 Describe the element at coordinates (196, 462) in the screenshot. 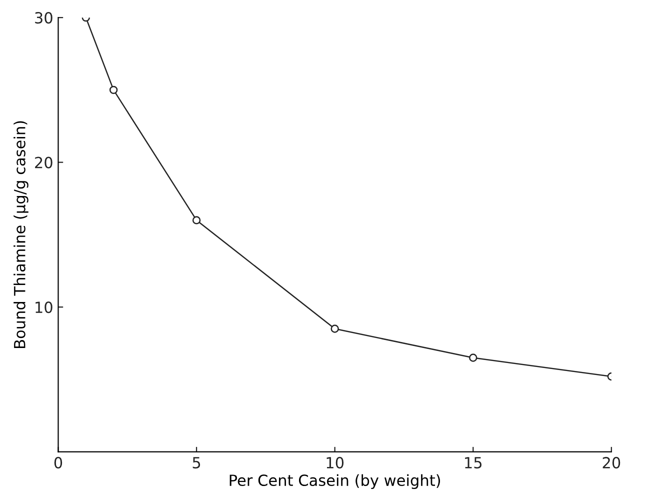

I see `x-tick-label: 5` at that location.